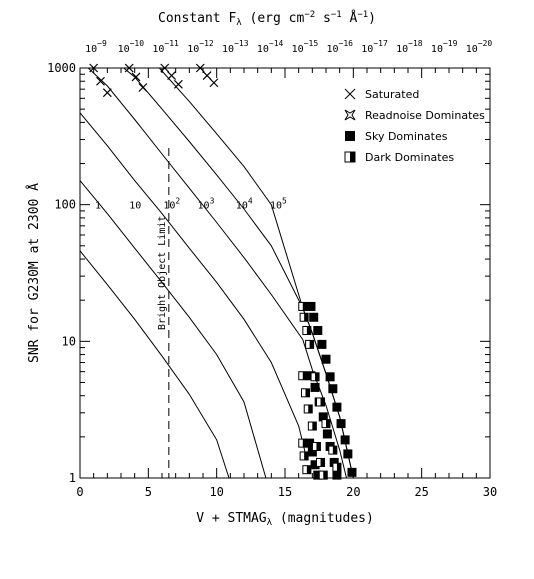 This screenshot has height=579, width=534. What do you see at coordinates (65, 205) in the screenshot?
I see `y-tick-label: 100` at bounding box center [65, 205].